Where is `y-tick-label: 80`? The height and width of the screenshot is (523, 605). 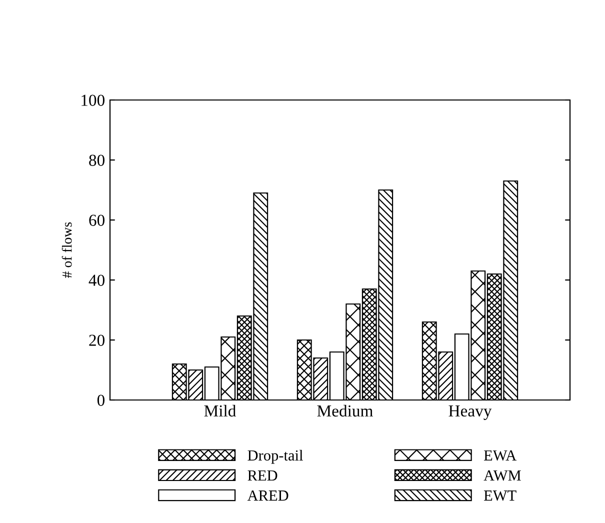 y-tick-label: 80 is located at coordinates (97, 160).